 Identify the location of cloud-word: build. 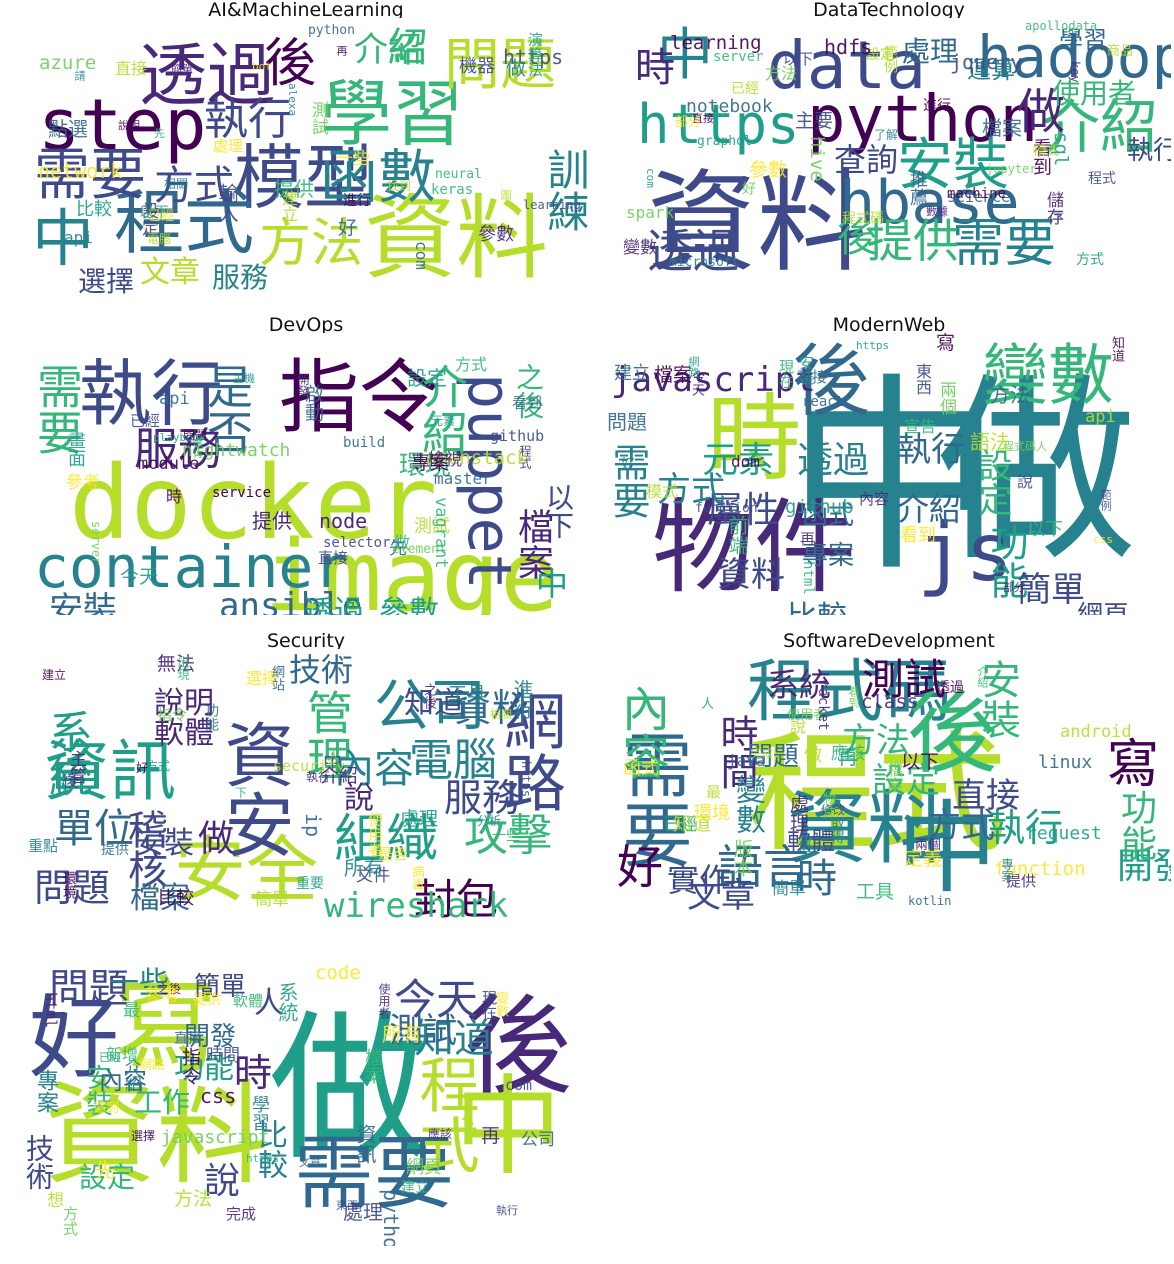
(364, 443).